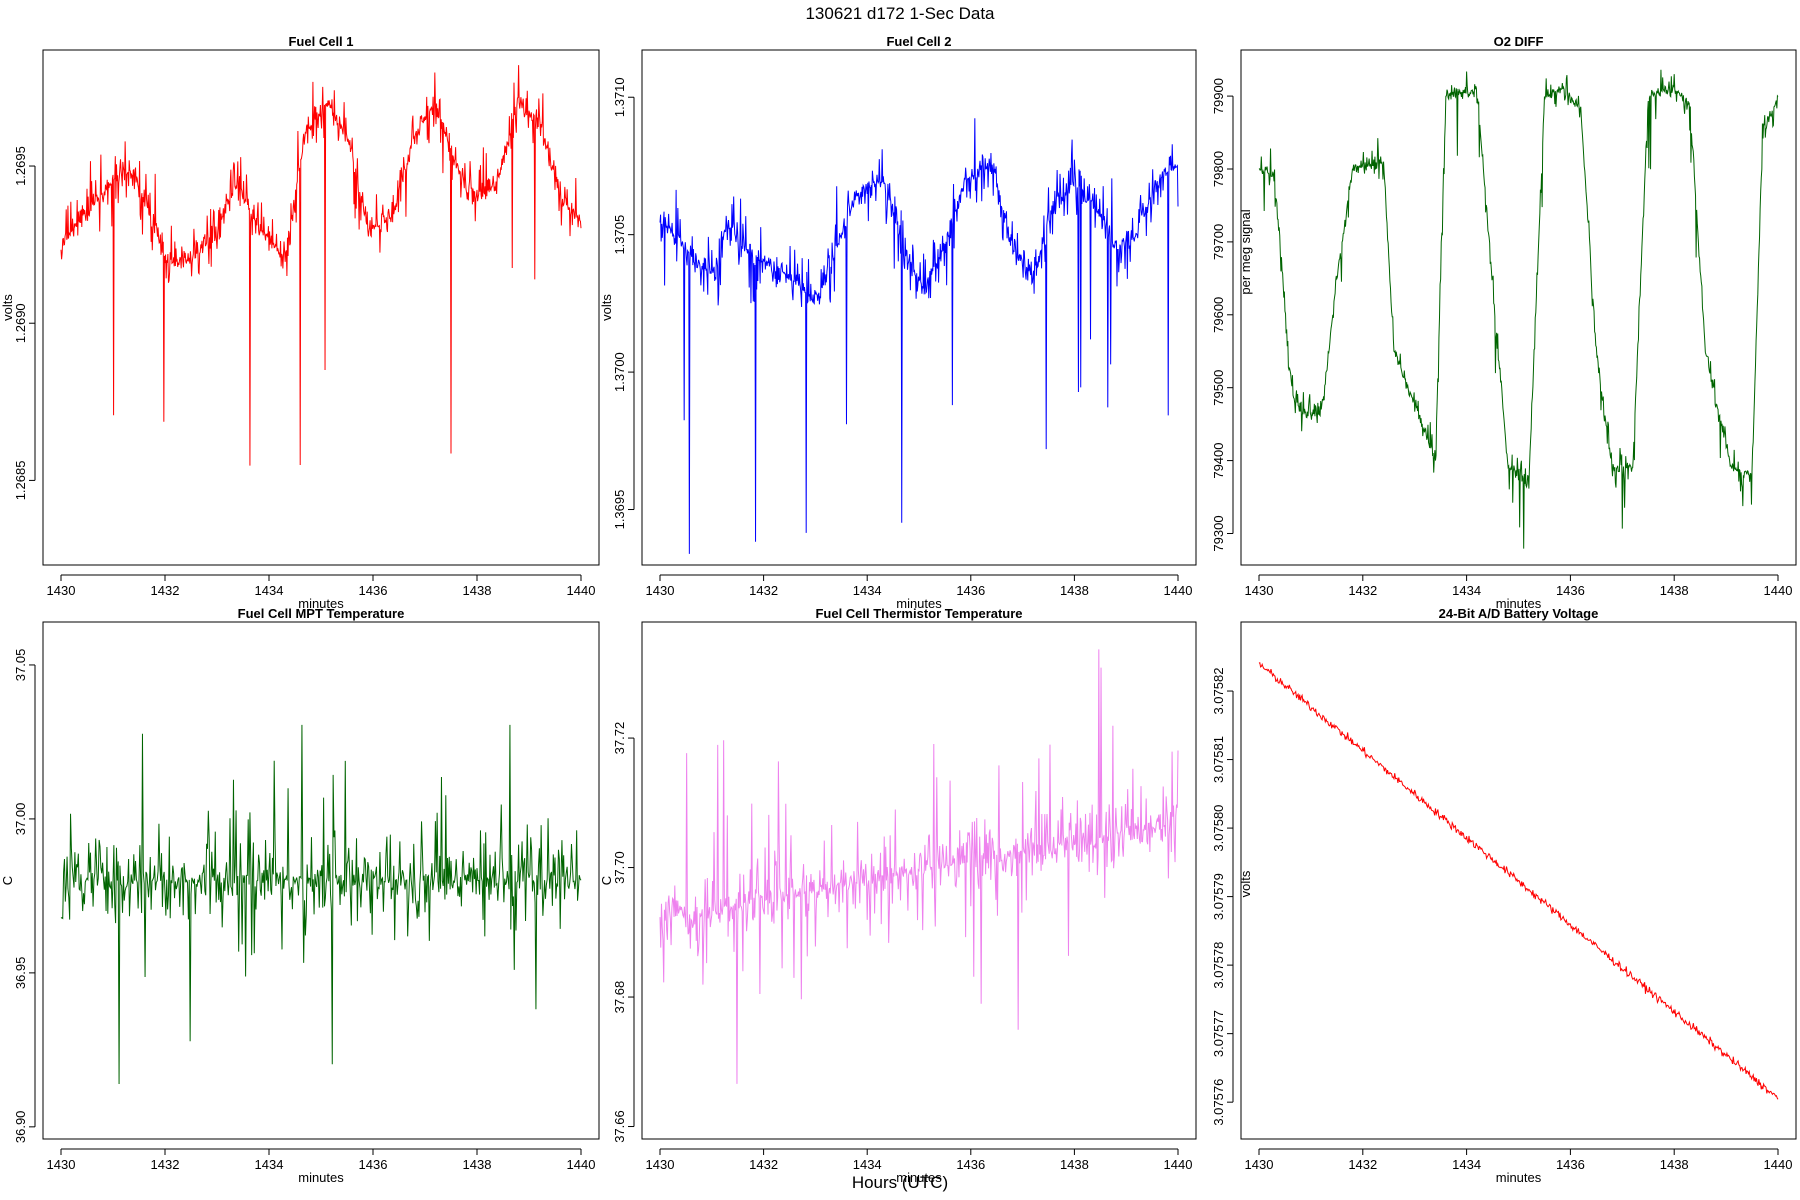 The width and height of the screenshot is (1800, 1200). Describe the element at coordinates (1218, 533) in the screenshot. I see `y-tick-label: 79300` at that location.